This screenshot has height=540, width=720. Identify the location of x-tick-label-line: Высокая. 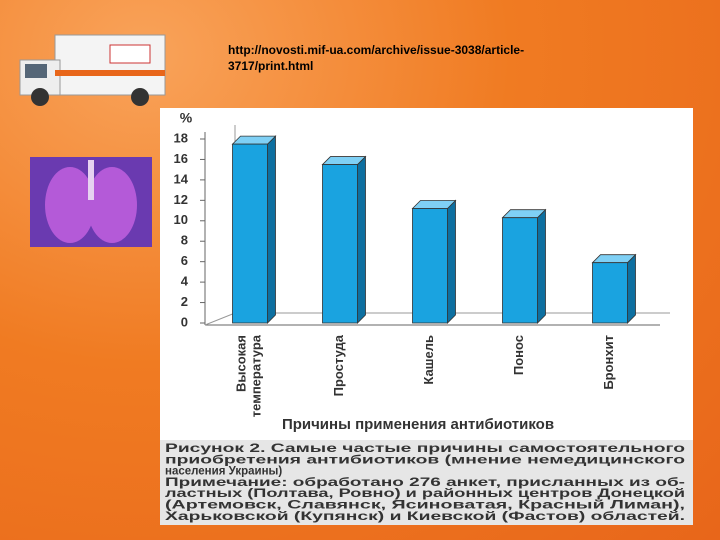
(241, 363).